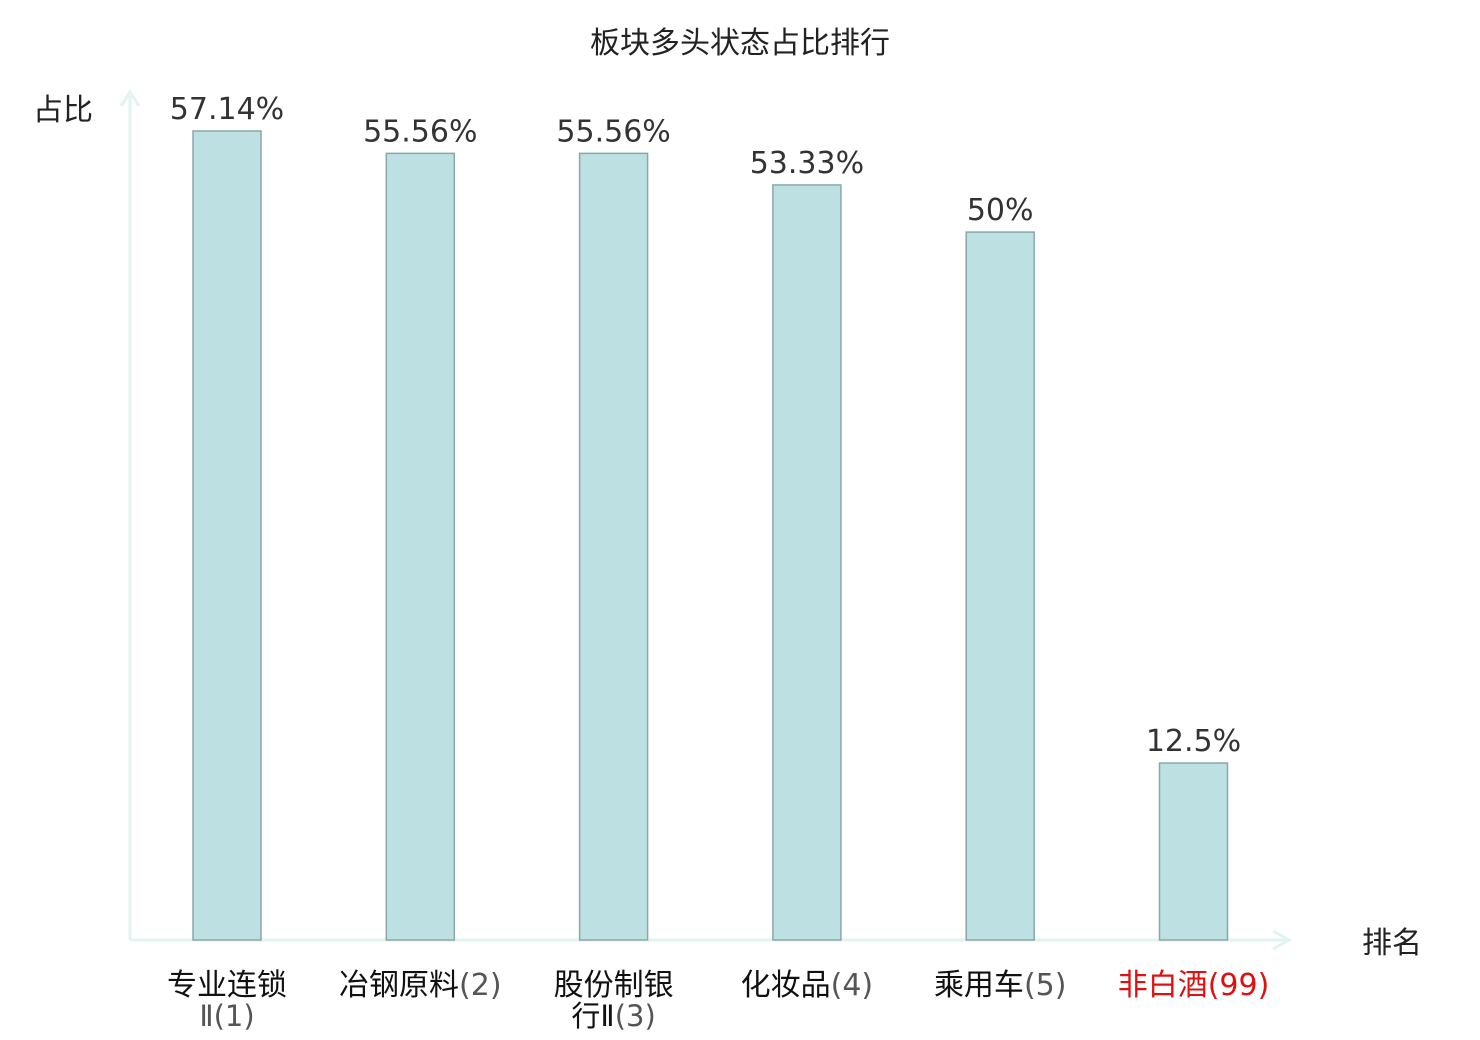  What do you see at coordinates (740, 43) in the screenshot?
I see `chart-title: 板块多头状态占比排行` at bounding box center [740, 43].